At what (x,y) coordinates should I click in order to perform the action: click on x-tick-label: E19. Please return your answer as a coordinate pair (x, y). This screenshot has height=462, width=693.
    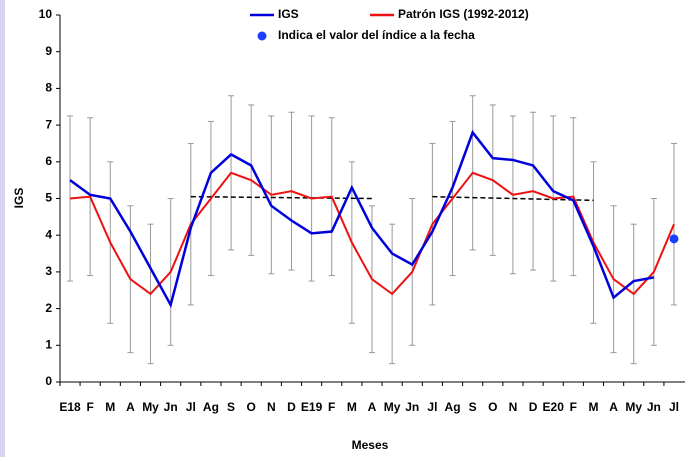
    Looking at the image, I should click on (312, 407).